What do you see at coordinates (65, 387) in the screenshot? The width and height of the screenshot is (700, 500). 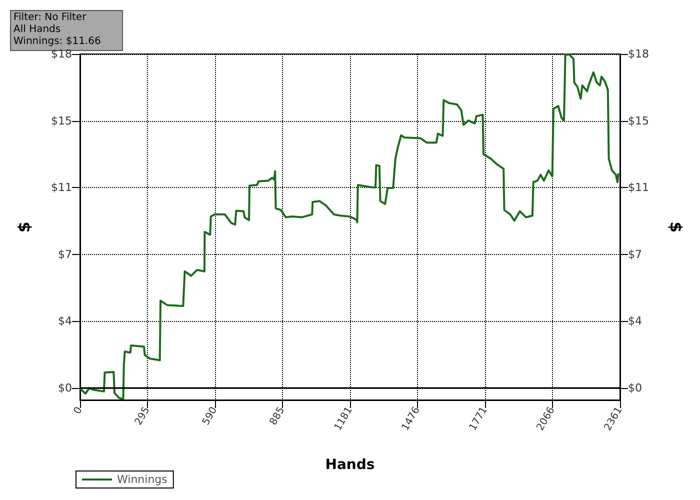 I see `y-tick-label: $0` at bounding box center [65, 387].